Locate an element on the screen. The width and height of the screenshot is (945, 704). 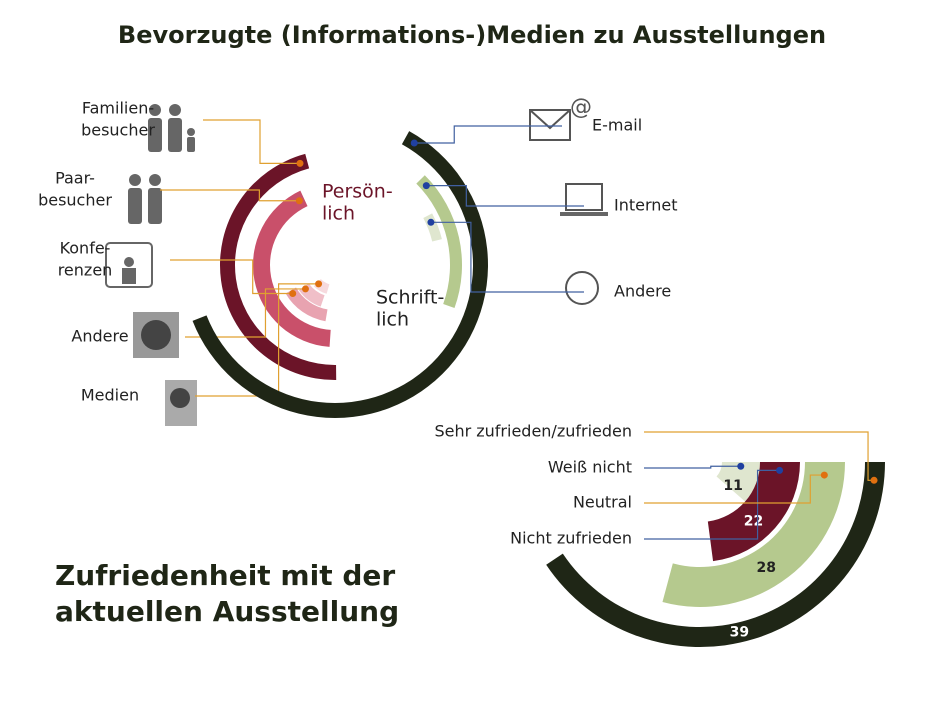
legend-label: Sehr zufrieden/zufrieden is located at coordinates (533, 431).